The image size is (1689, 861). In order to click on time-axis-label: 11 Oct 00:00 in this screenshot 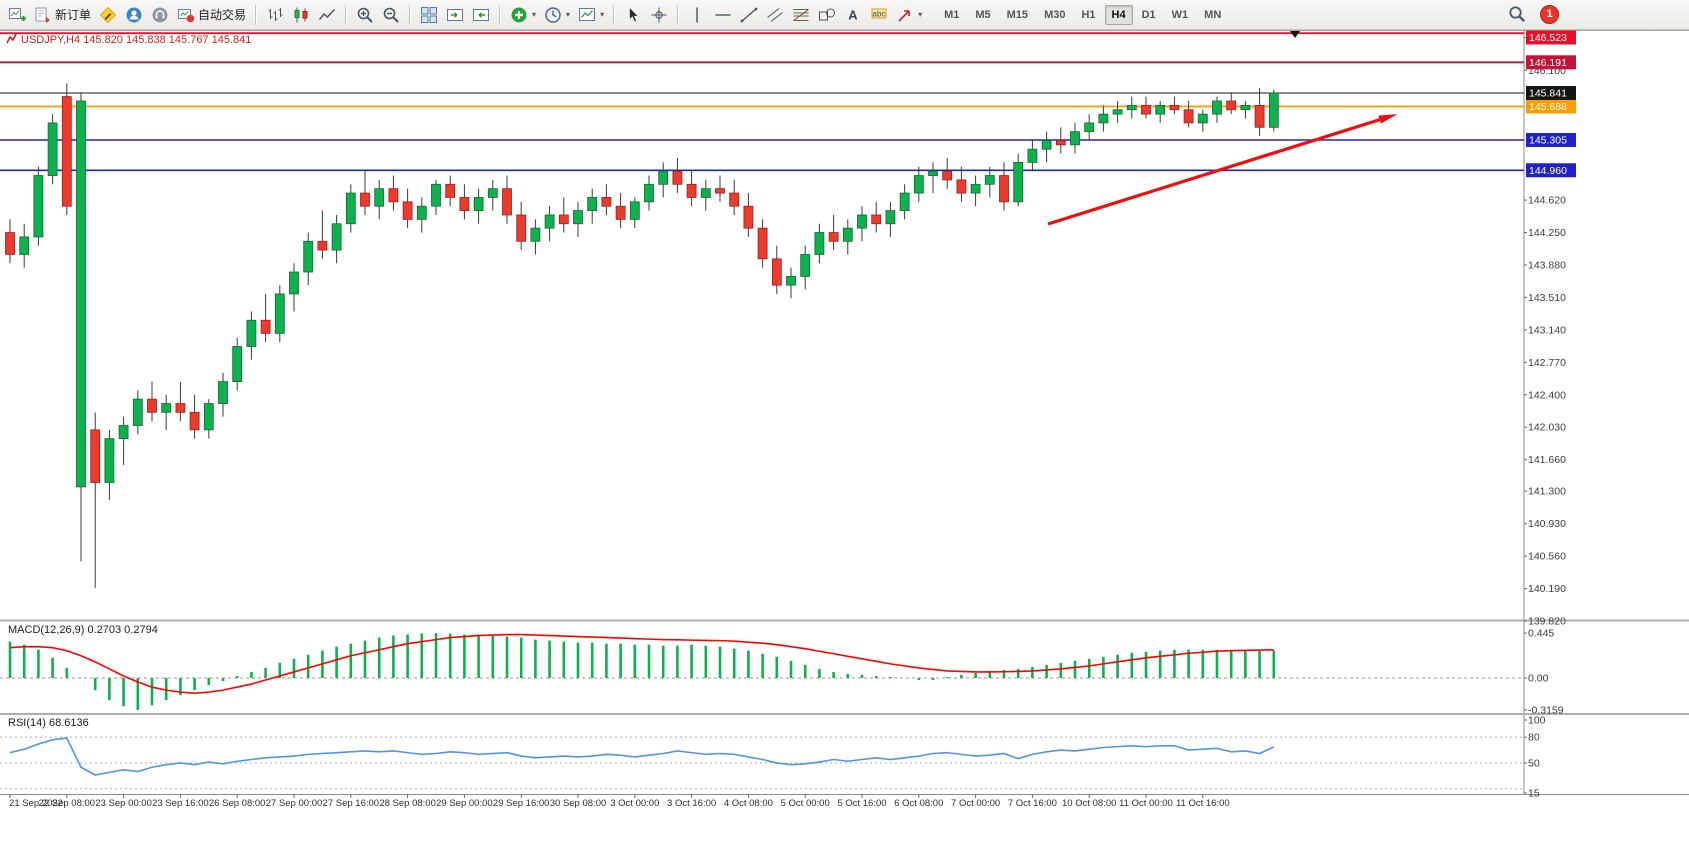, I will do `click(1146, 803)`.